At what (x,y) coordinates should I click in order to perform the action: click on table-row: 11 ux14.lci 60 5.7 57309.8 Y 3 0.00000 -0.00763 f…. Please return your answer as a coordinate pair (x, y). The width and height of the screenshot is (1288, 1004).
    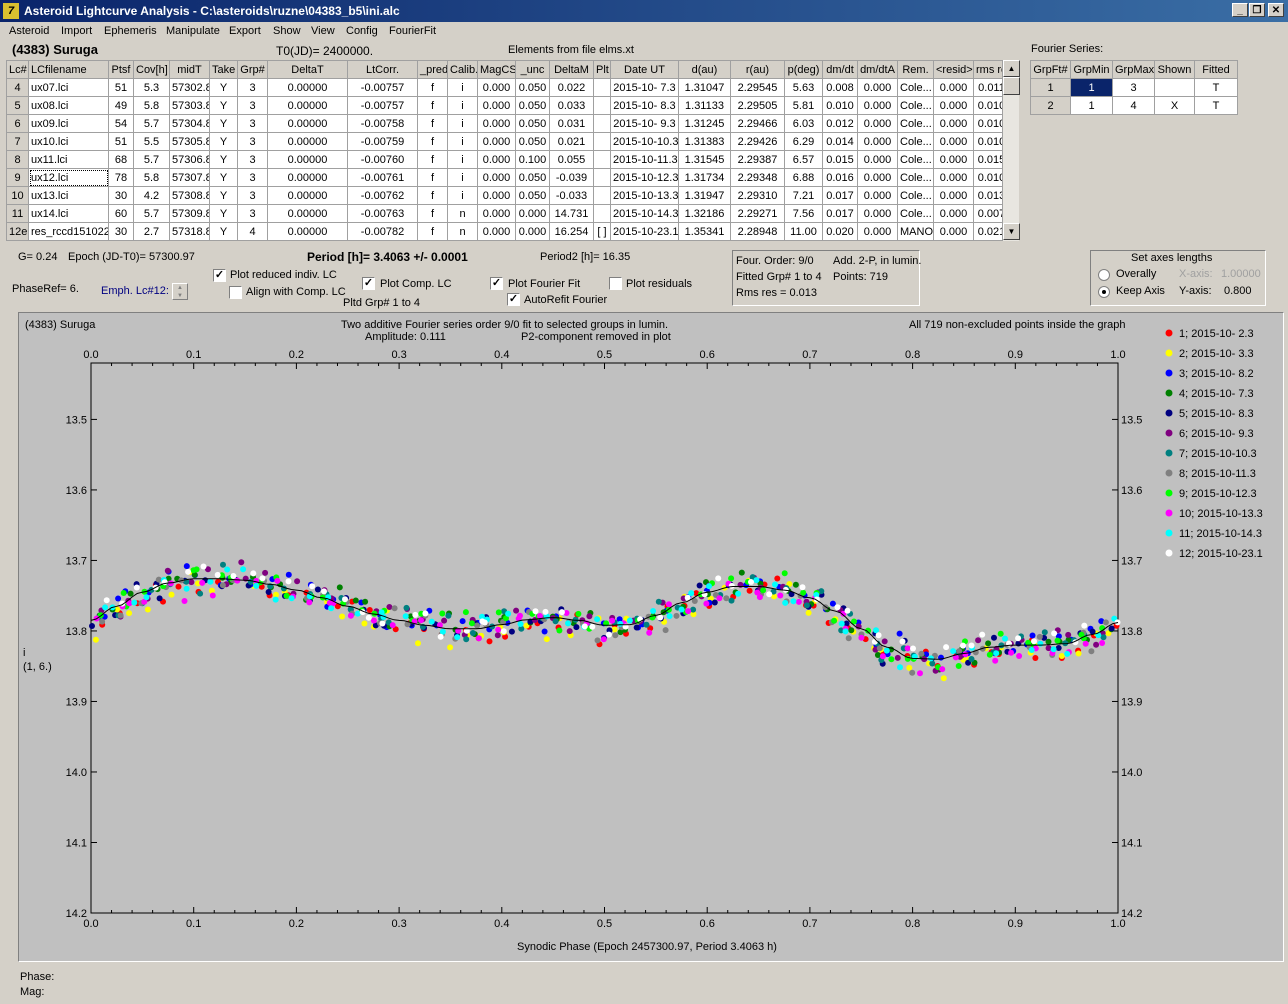
    Looking at the image, I should click on (508, 213).